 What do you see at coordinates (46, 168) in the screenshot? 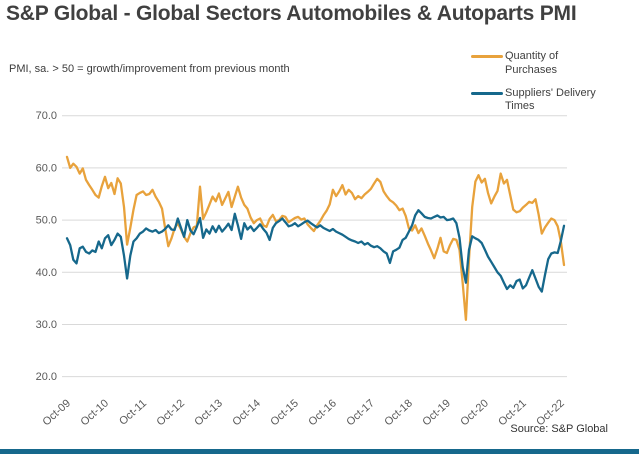
I see `y-tick-label: 60.0` at bounding box center [46, 168].